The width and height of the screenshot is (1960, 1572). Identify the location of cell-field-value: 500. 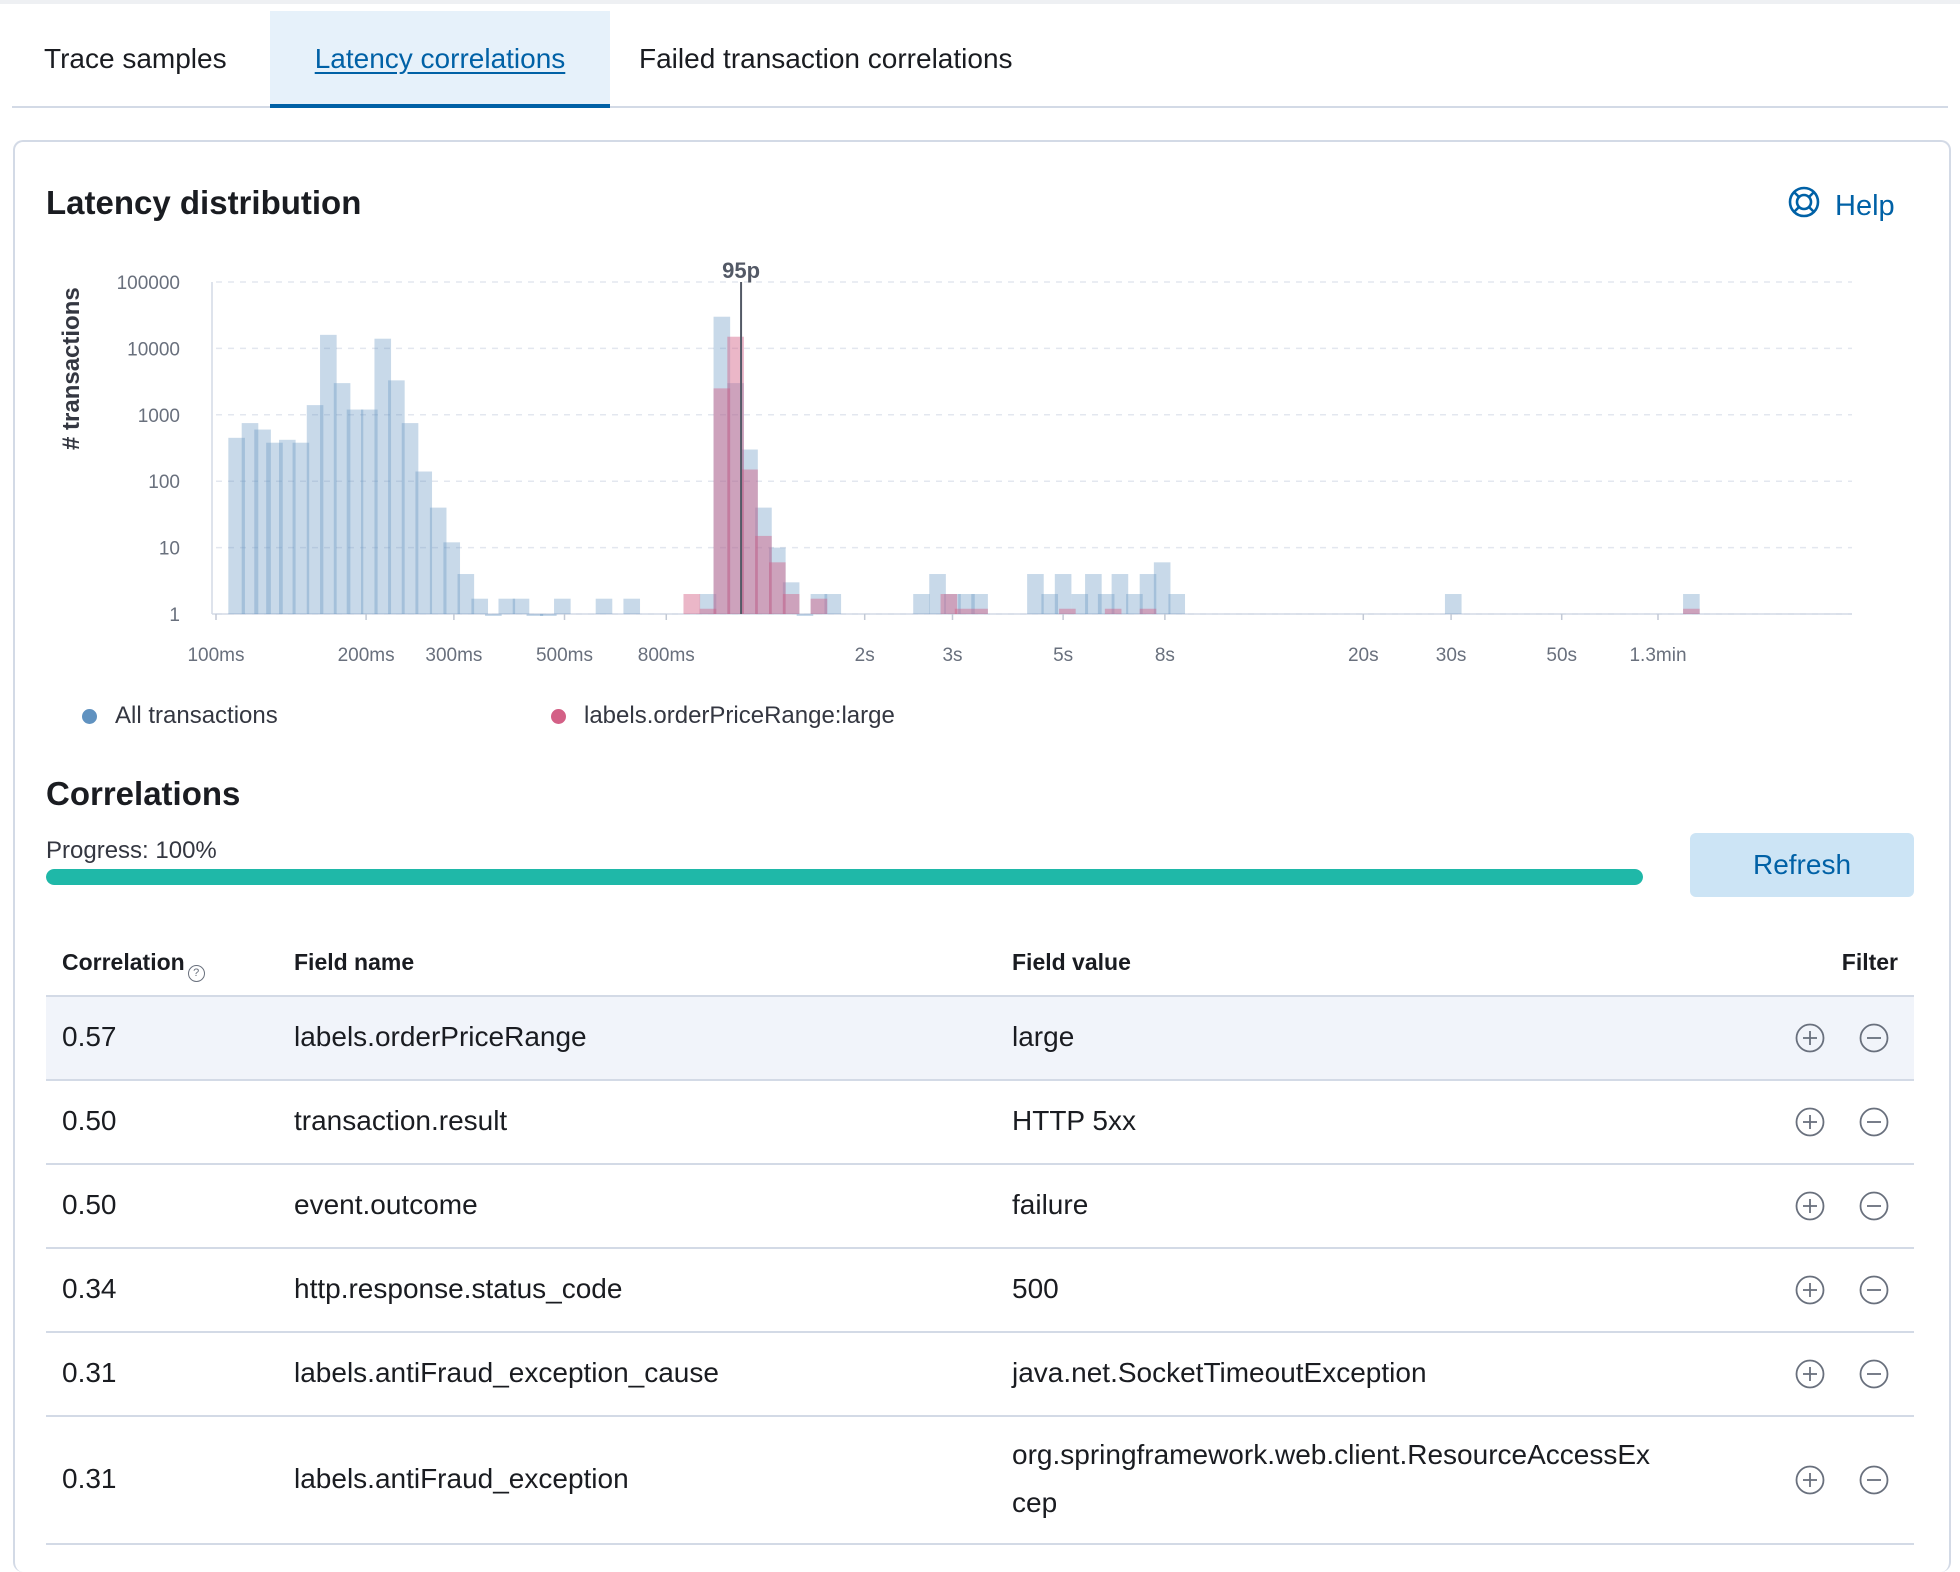
(1035, 1288).